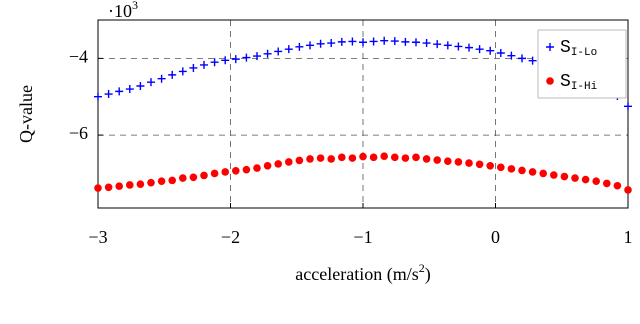 This screenshot has height=324, width=640. I want to click on y-scale-base: ·10, so click(120, 11).